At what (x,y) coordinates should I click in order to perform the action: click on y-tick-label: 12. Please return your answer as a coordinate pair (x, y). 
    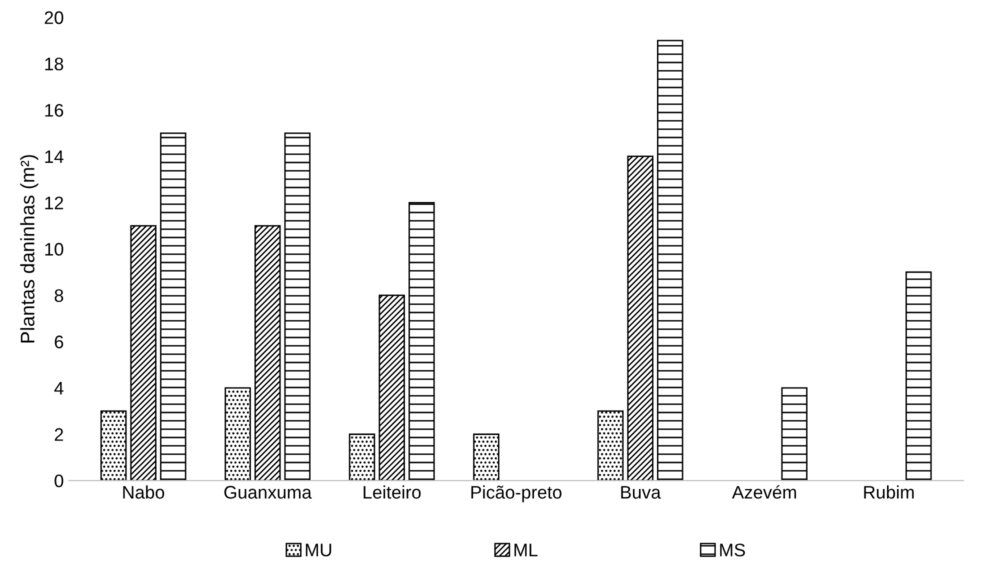
    Looking at the image, I should click on (54, 203).